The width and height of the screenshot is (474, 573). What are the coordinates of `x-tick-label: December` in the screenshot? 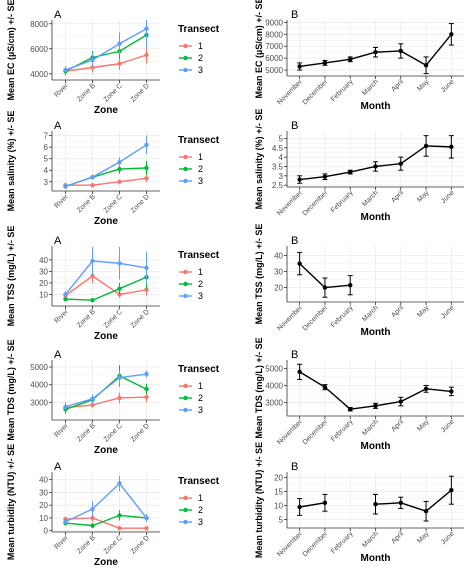 It's located at (316, 318).